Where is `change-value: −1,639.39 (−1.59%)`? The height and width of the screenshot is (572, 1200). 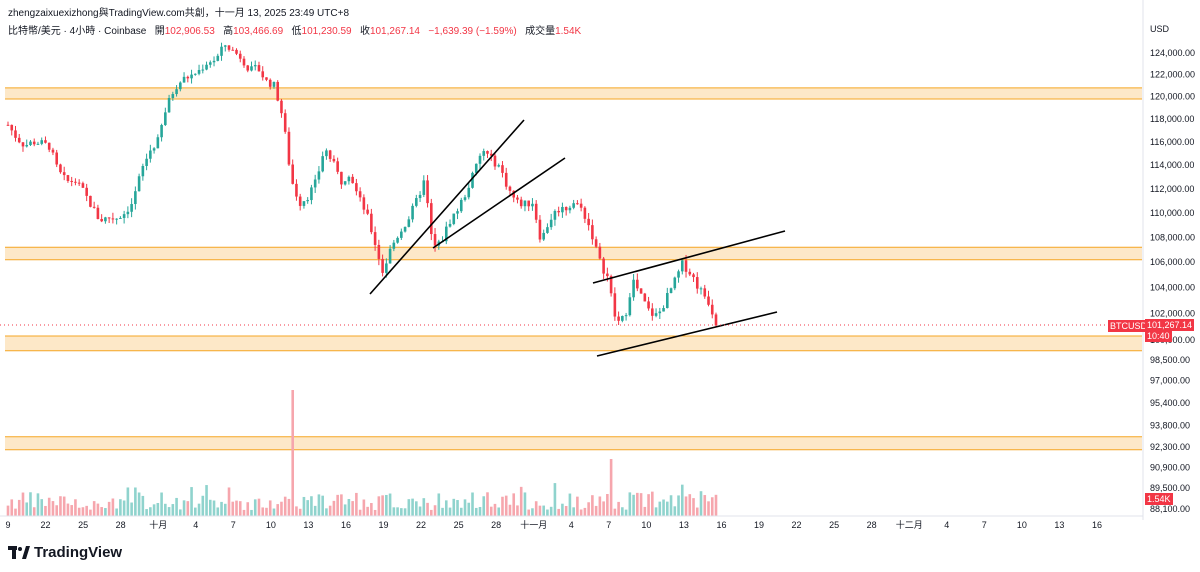 change-value: −1,639.39 (−1.59%) is located at coordinates (472, 31).